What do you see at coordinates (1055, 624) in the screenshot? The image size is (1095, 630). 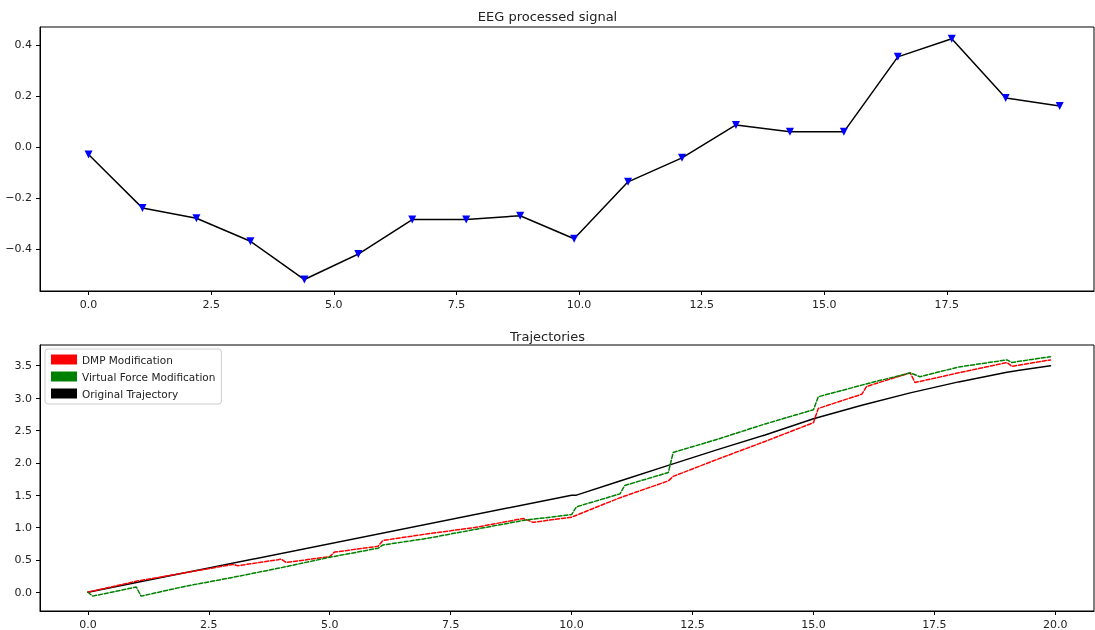 I see `x-tick-label: 20.0` at bounding box center [1055, 624].